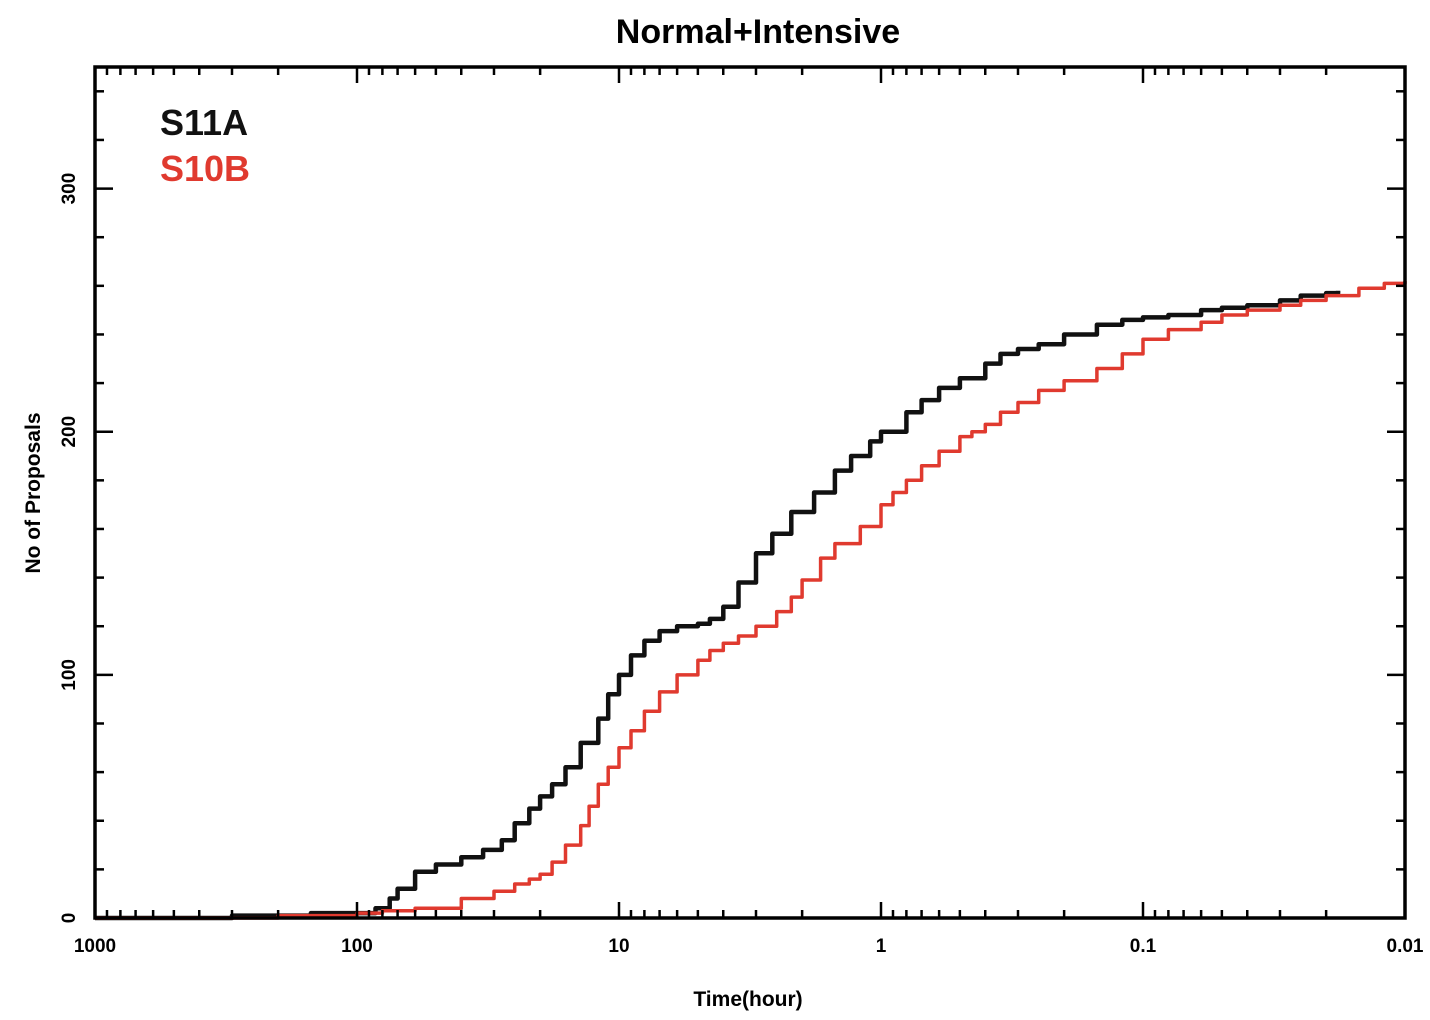 The width and height of the screenshot is (1430, 1020). What do you see at coordinates (747, 999) in the screenshot?
I see `x-axis-label: Time(hour)` at bounding box center [747, 999].